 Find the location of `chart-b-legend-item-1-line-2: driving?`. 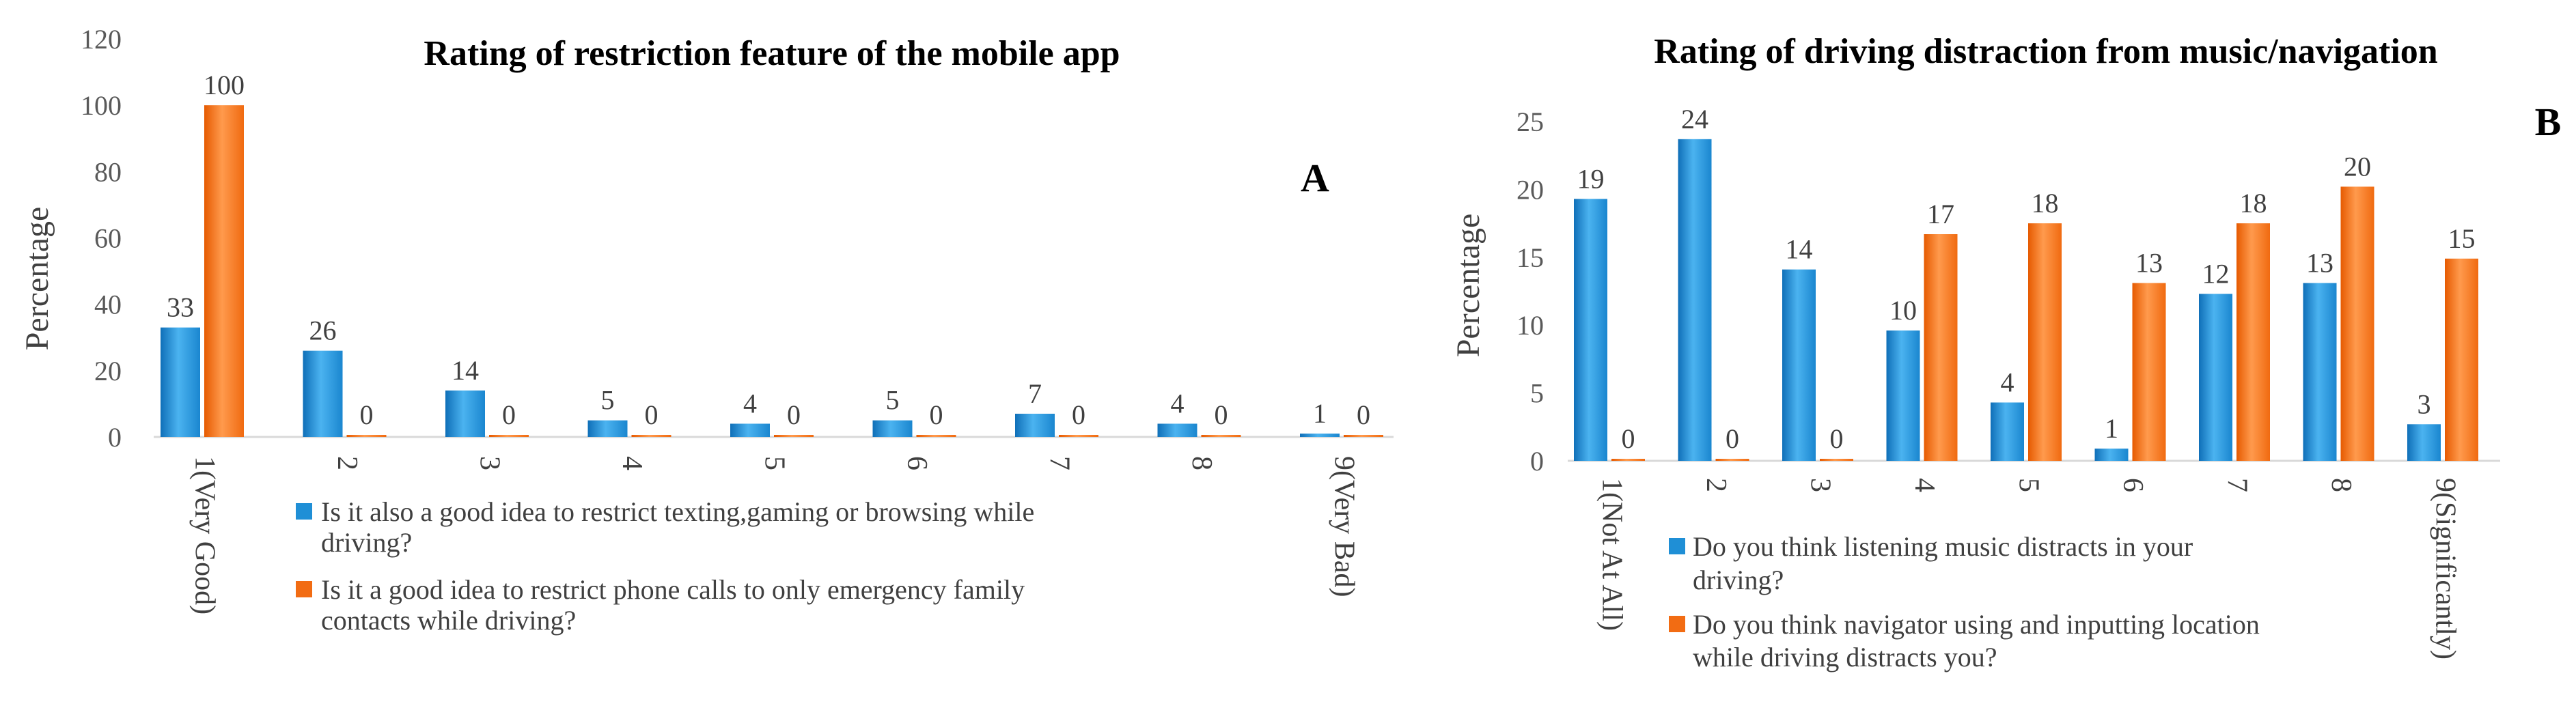

chart-b-legend-item-1-line-2: driving? is located at coordinates (1738, 580).